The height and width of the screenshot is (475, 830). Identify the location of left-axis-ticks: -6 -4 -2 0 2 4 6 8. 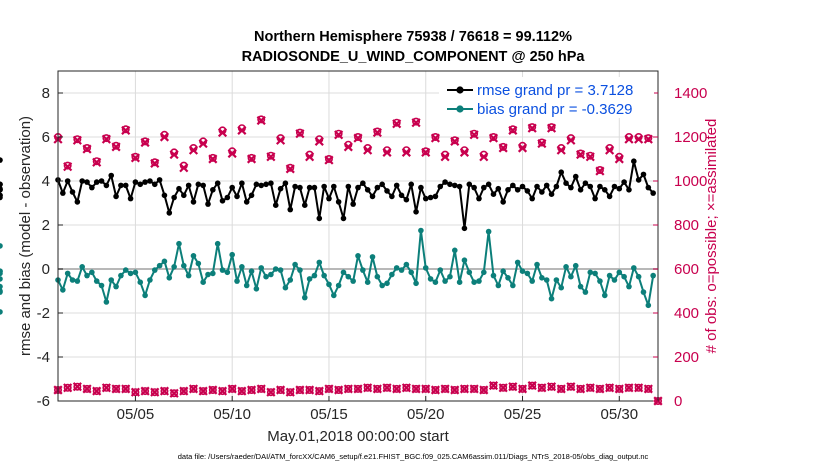
(50, 247).